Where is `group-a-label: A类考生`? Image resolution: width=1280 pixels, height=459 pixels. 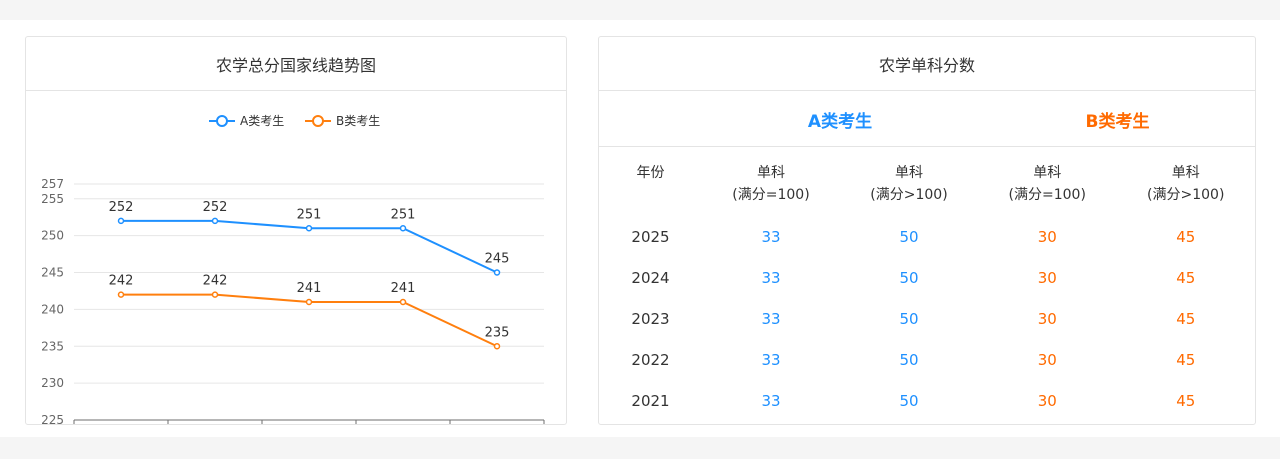
group-a-label: A类考生 is located at coordinates (840, 121).